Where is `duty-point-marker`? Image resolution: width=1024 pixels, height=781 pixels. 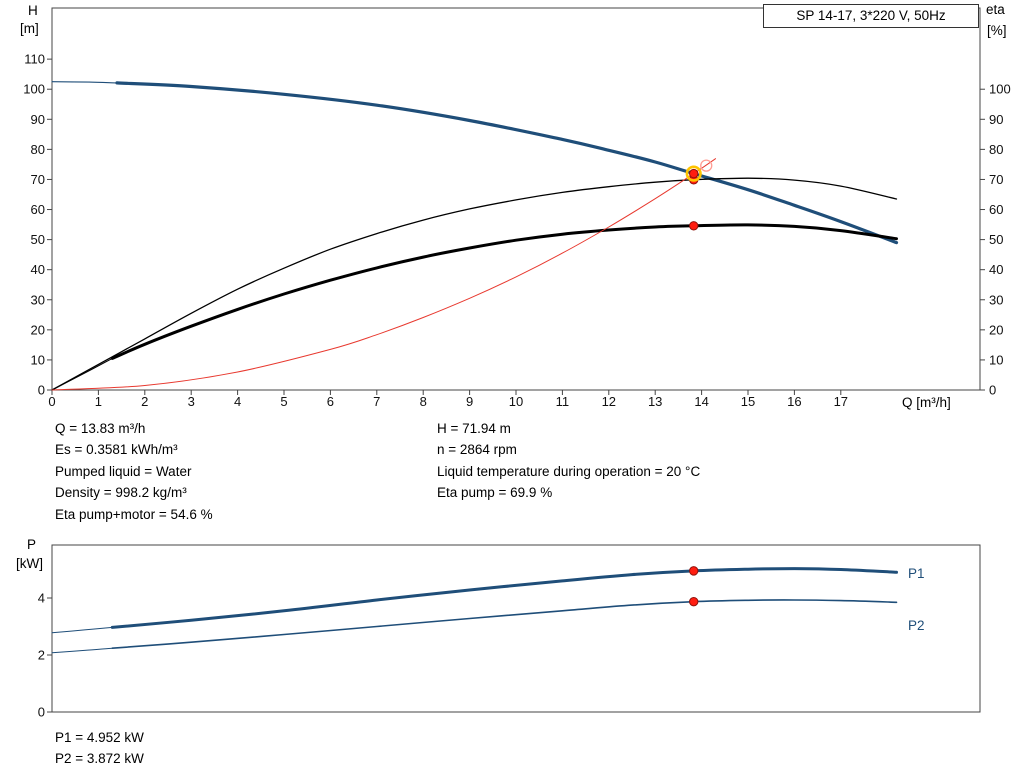
duty-point-marker is located at coordinates (694, 173).